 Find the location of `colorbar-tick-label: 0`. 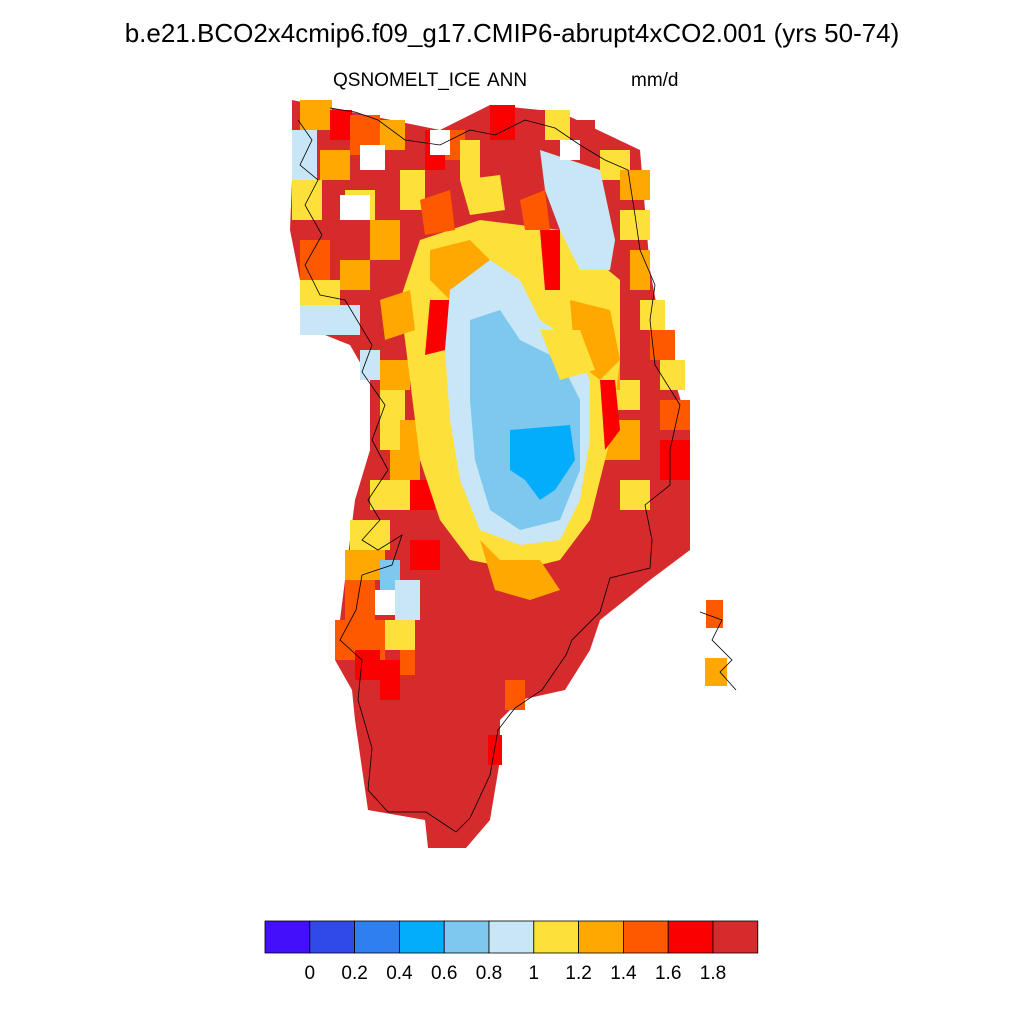

colorbar-tick-label: 0 is located at coordinates (310, 973).